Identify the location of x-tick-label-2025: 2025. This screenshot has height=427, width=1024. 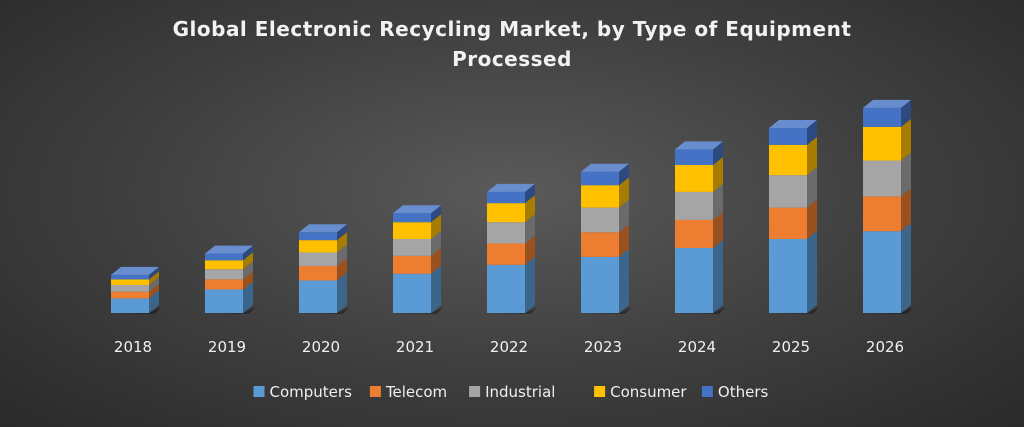
(791, 347).